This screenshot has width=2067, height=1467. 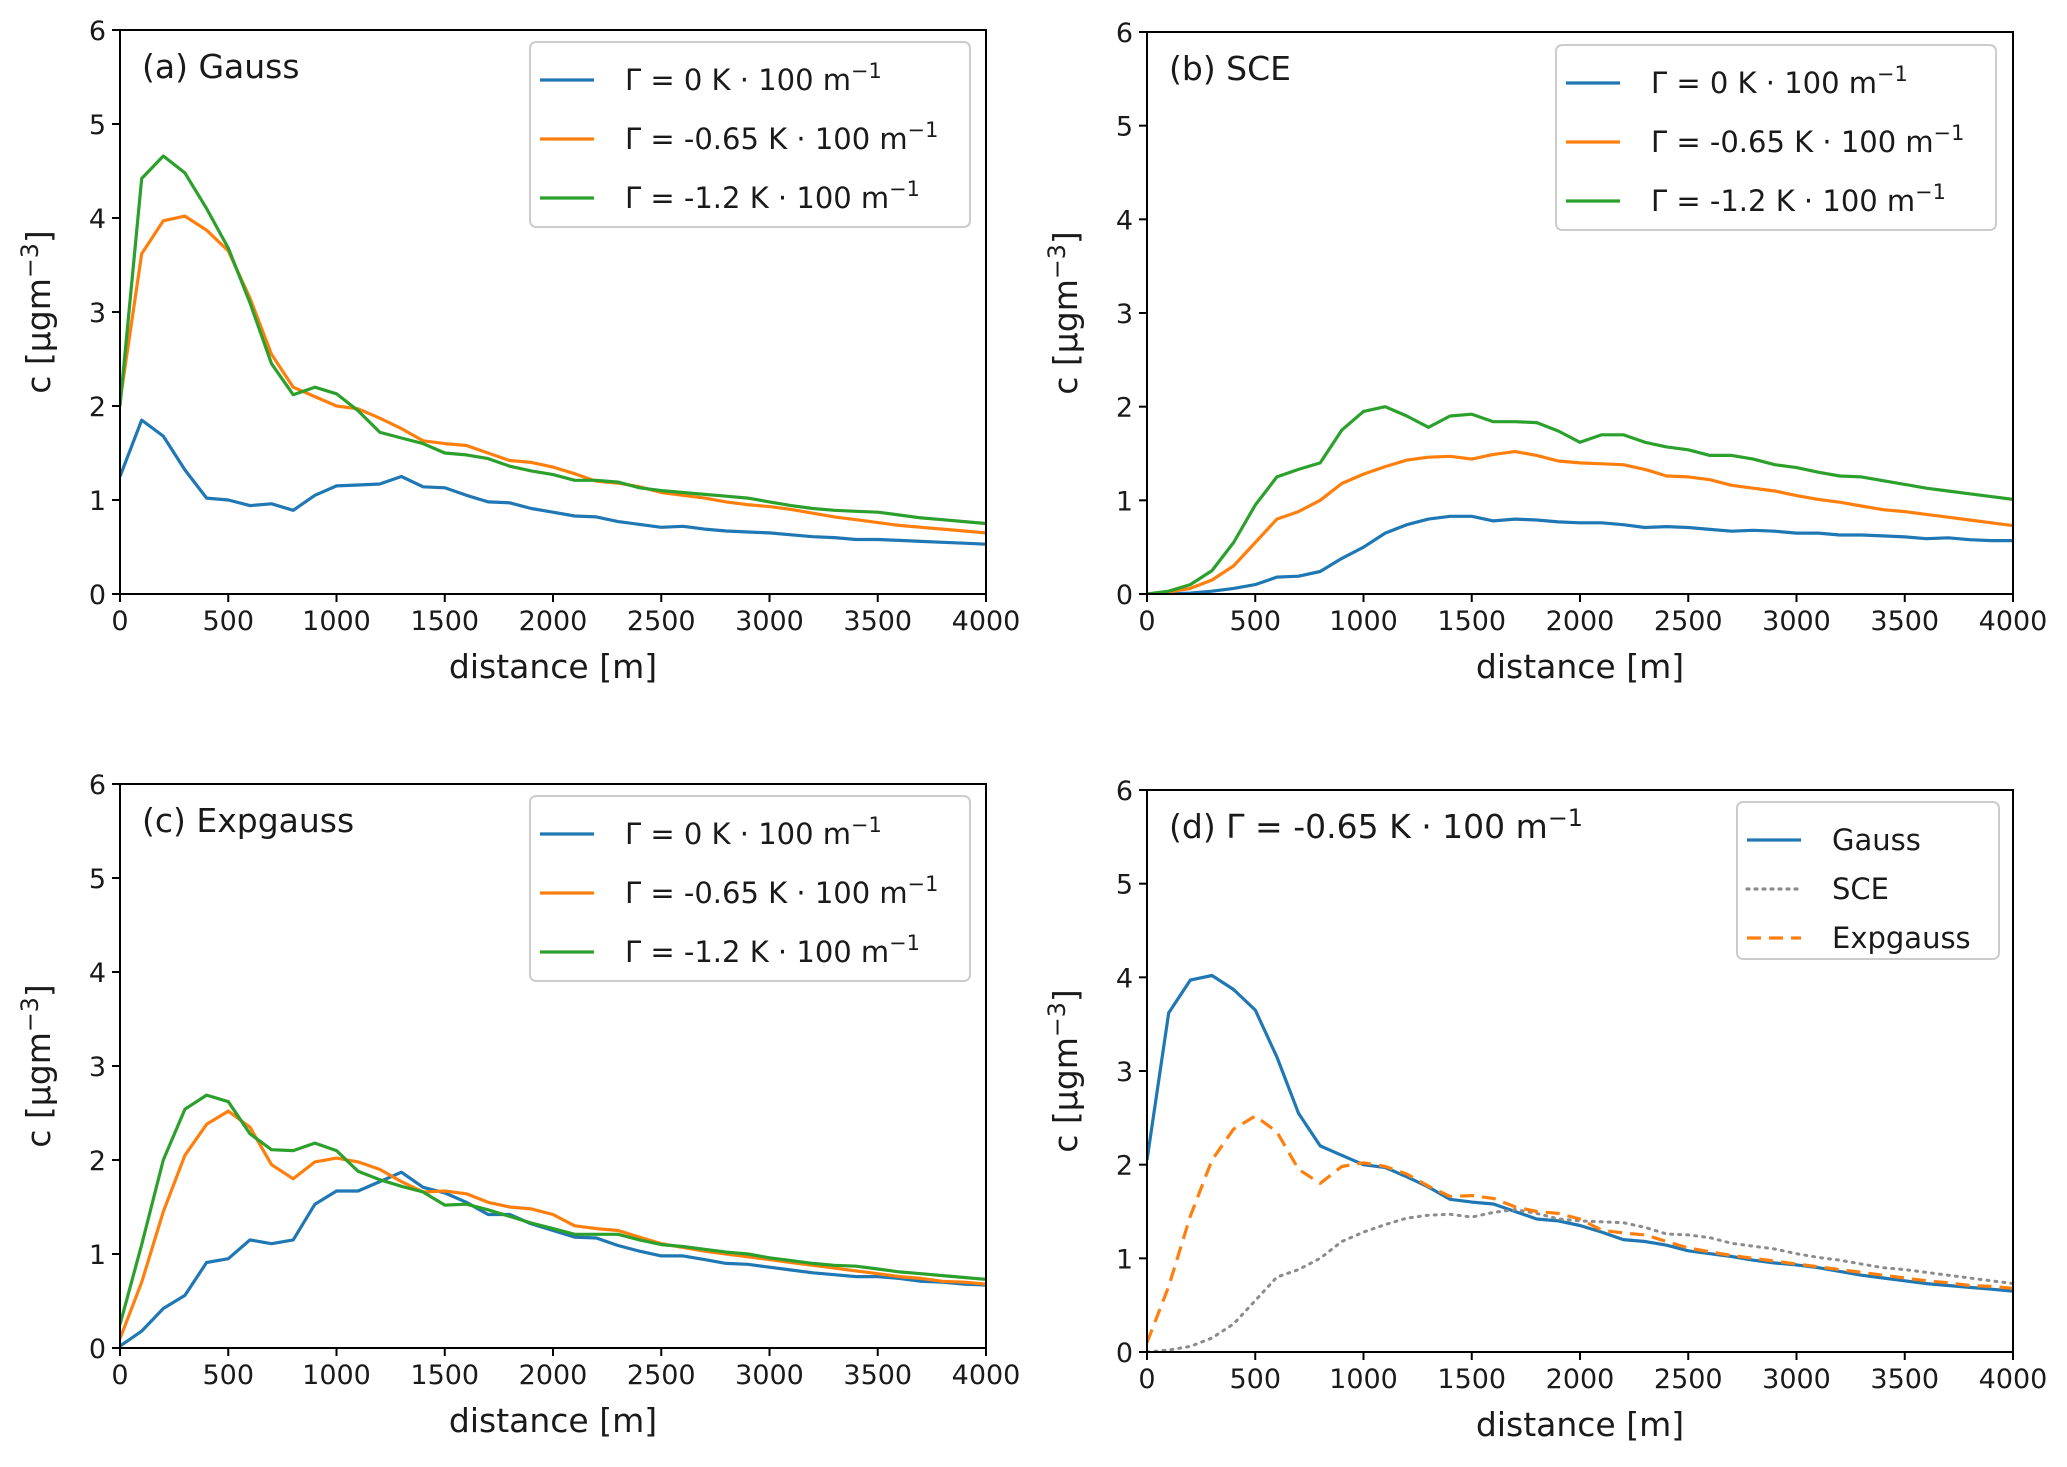 What do you see at coordinates (221, 66) in the screenshot?
I see `panel-title: (a) Gauss` at bounding box center [221, 66].